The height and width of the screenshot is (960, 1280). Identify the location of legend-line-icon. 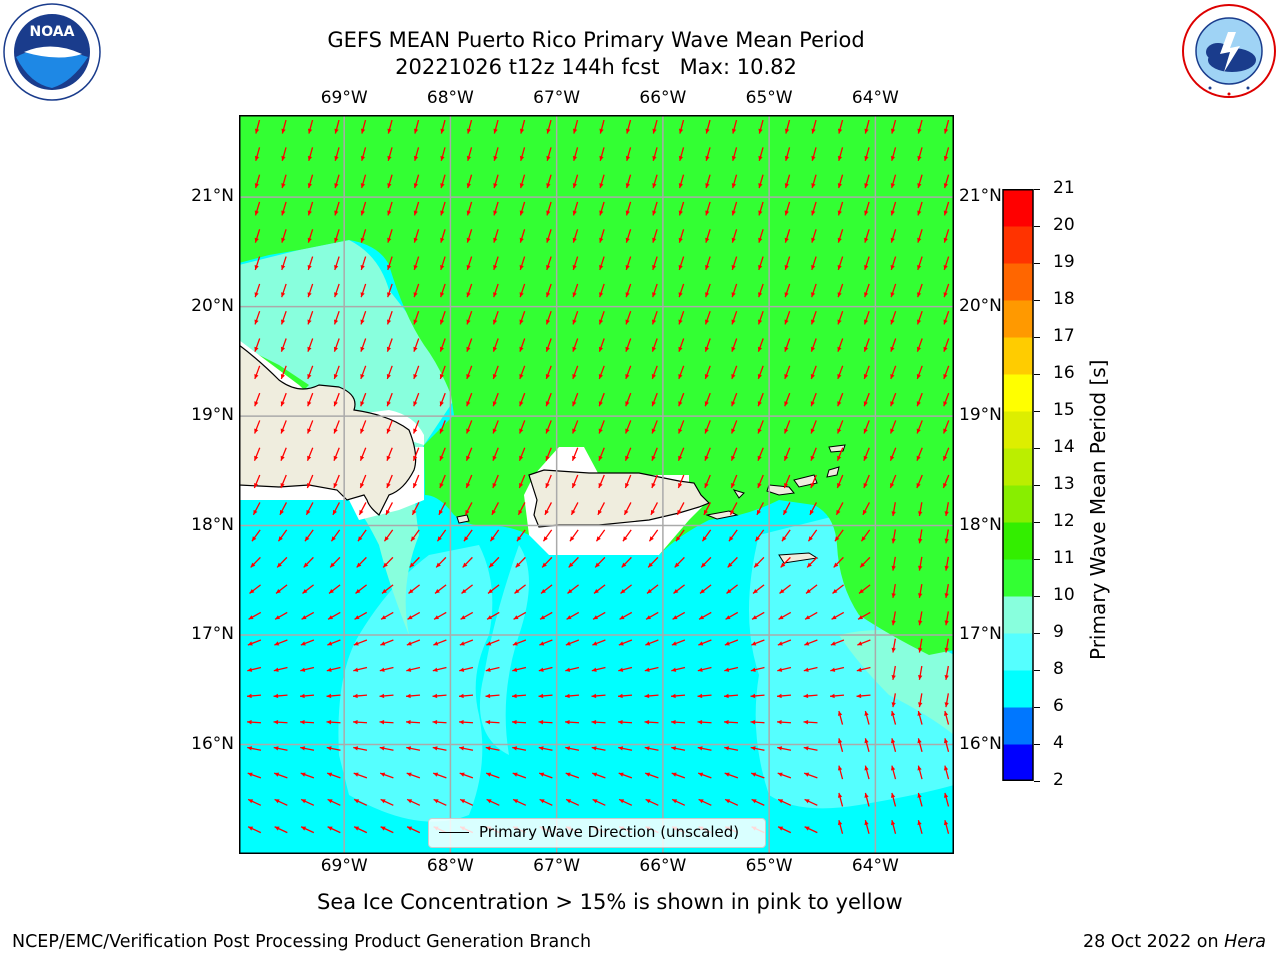
(454, 832).